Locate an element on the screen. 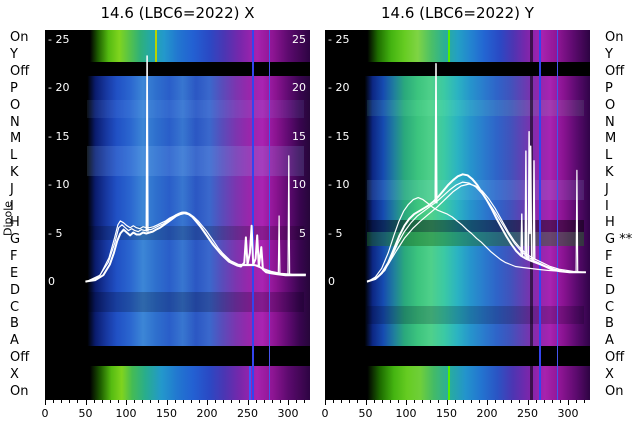 The image size is (640, 440). x-tick-label: 0 is located at coordinates (45, 413).